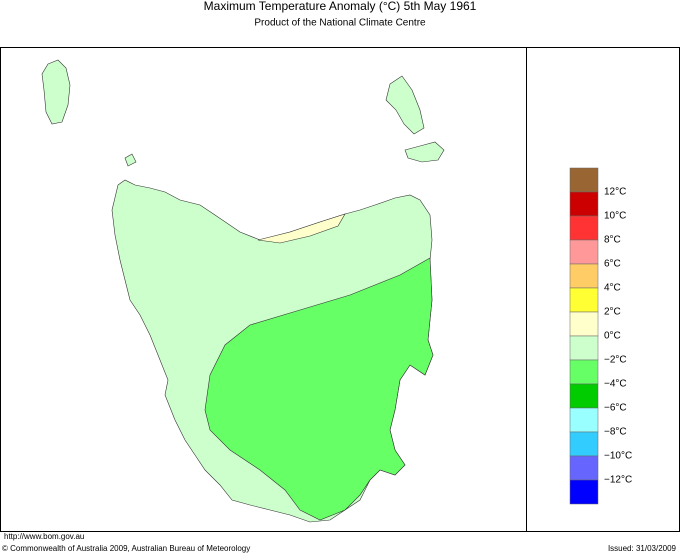 Image resolution: width=680 pixels, height=560 pixels. I want to click on cape-barren-island, so click(424, 152).